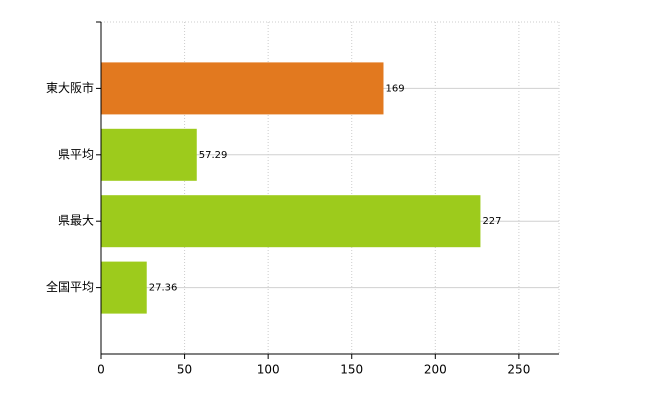 This screenshot has width=650, height=404. I want to click on y-tick-label: 県平均, so click(76, 154).